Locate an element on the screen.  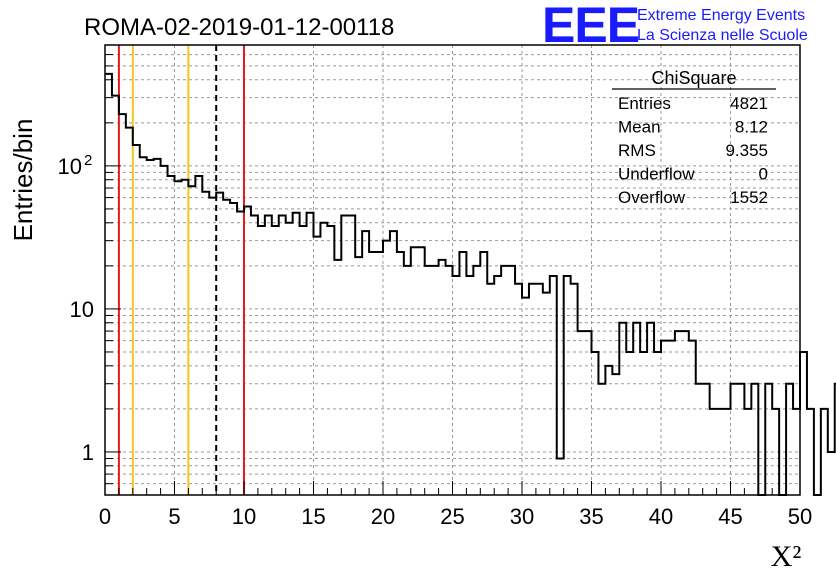
logo-eee-text: EEE is located at coordinates (590, 26).